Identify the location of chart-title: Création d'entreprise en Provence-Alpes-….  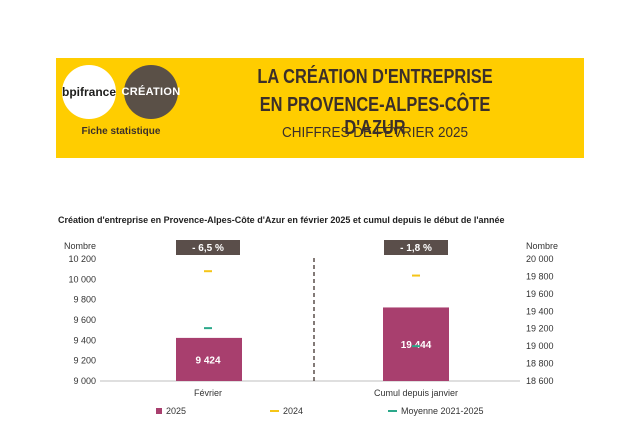
(281, 220).